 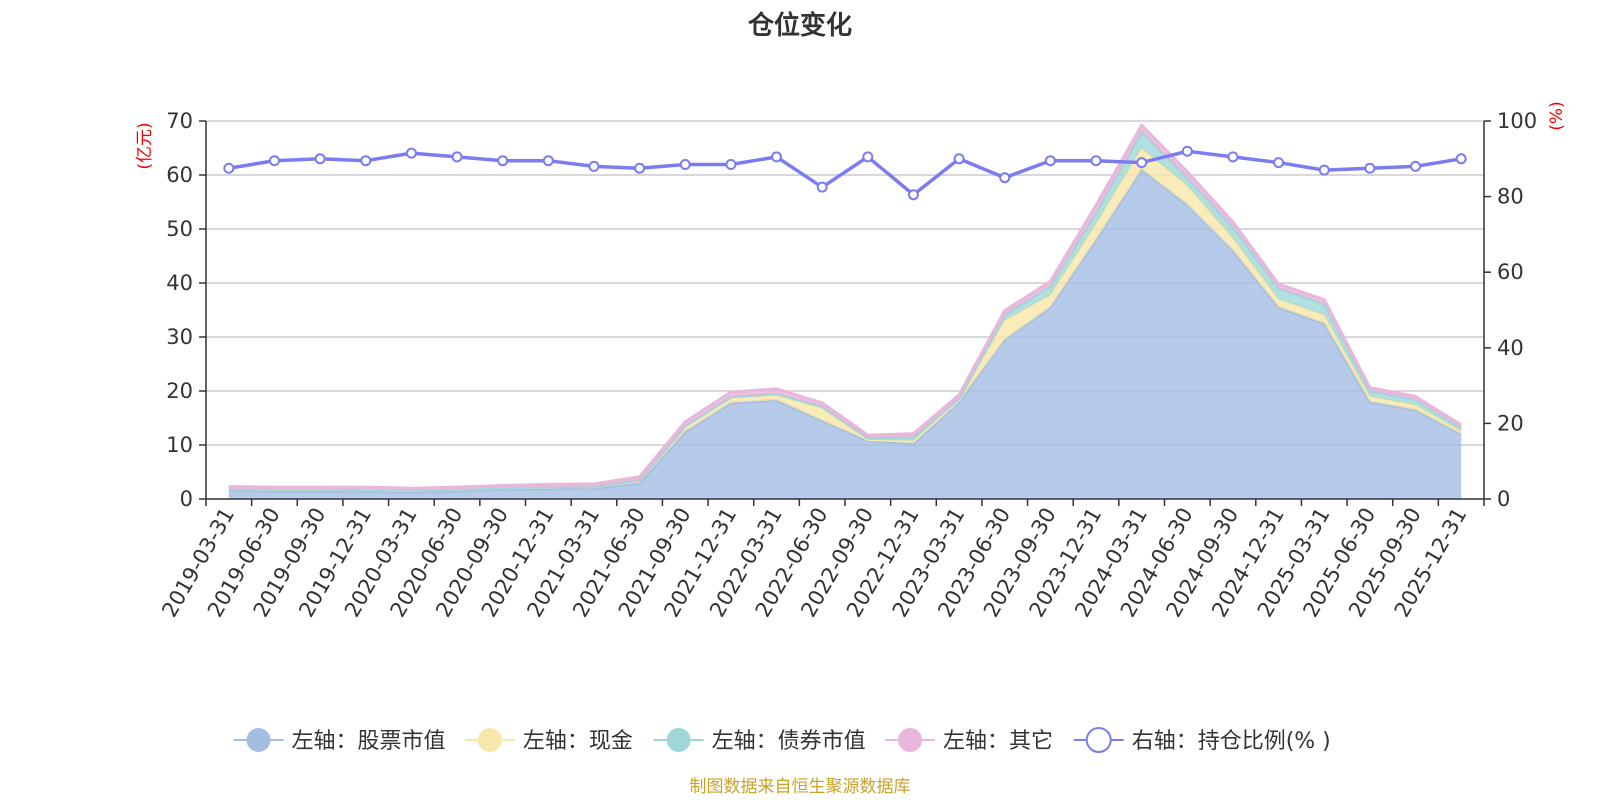 What do you see at coordinates (1510, 423) in the screenshot?
I see `right-axis-tick-label: 20` at bounding box center [1510, 423].